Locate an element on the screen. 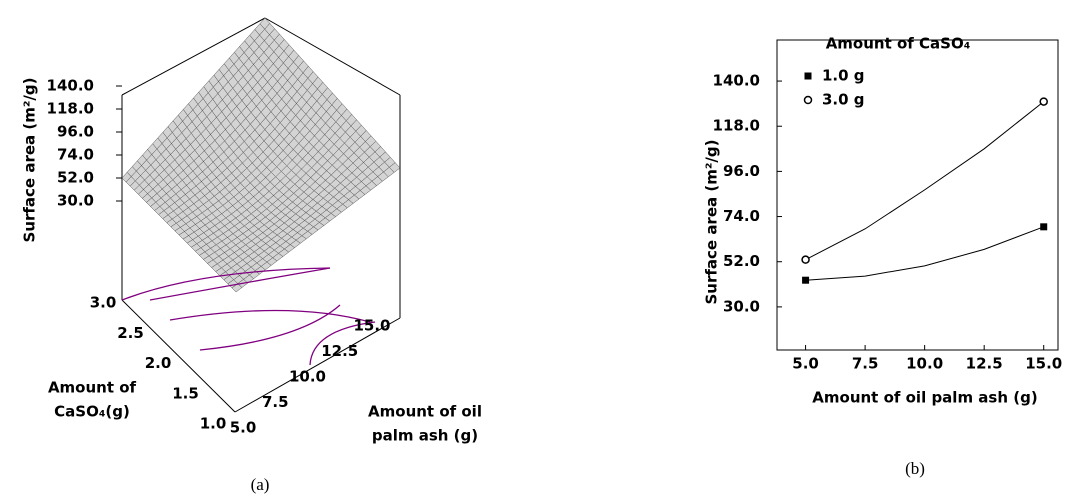 The width and height of the screenshot is (1074, 497). y-tick-label: 52.0 is located at coordinates (741, 261).